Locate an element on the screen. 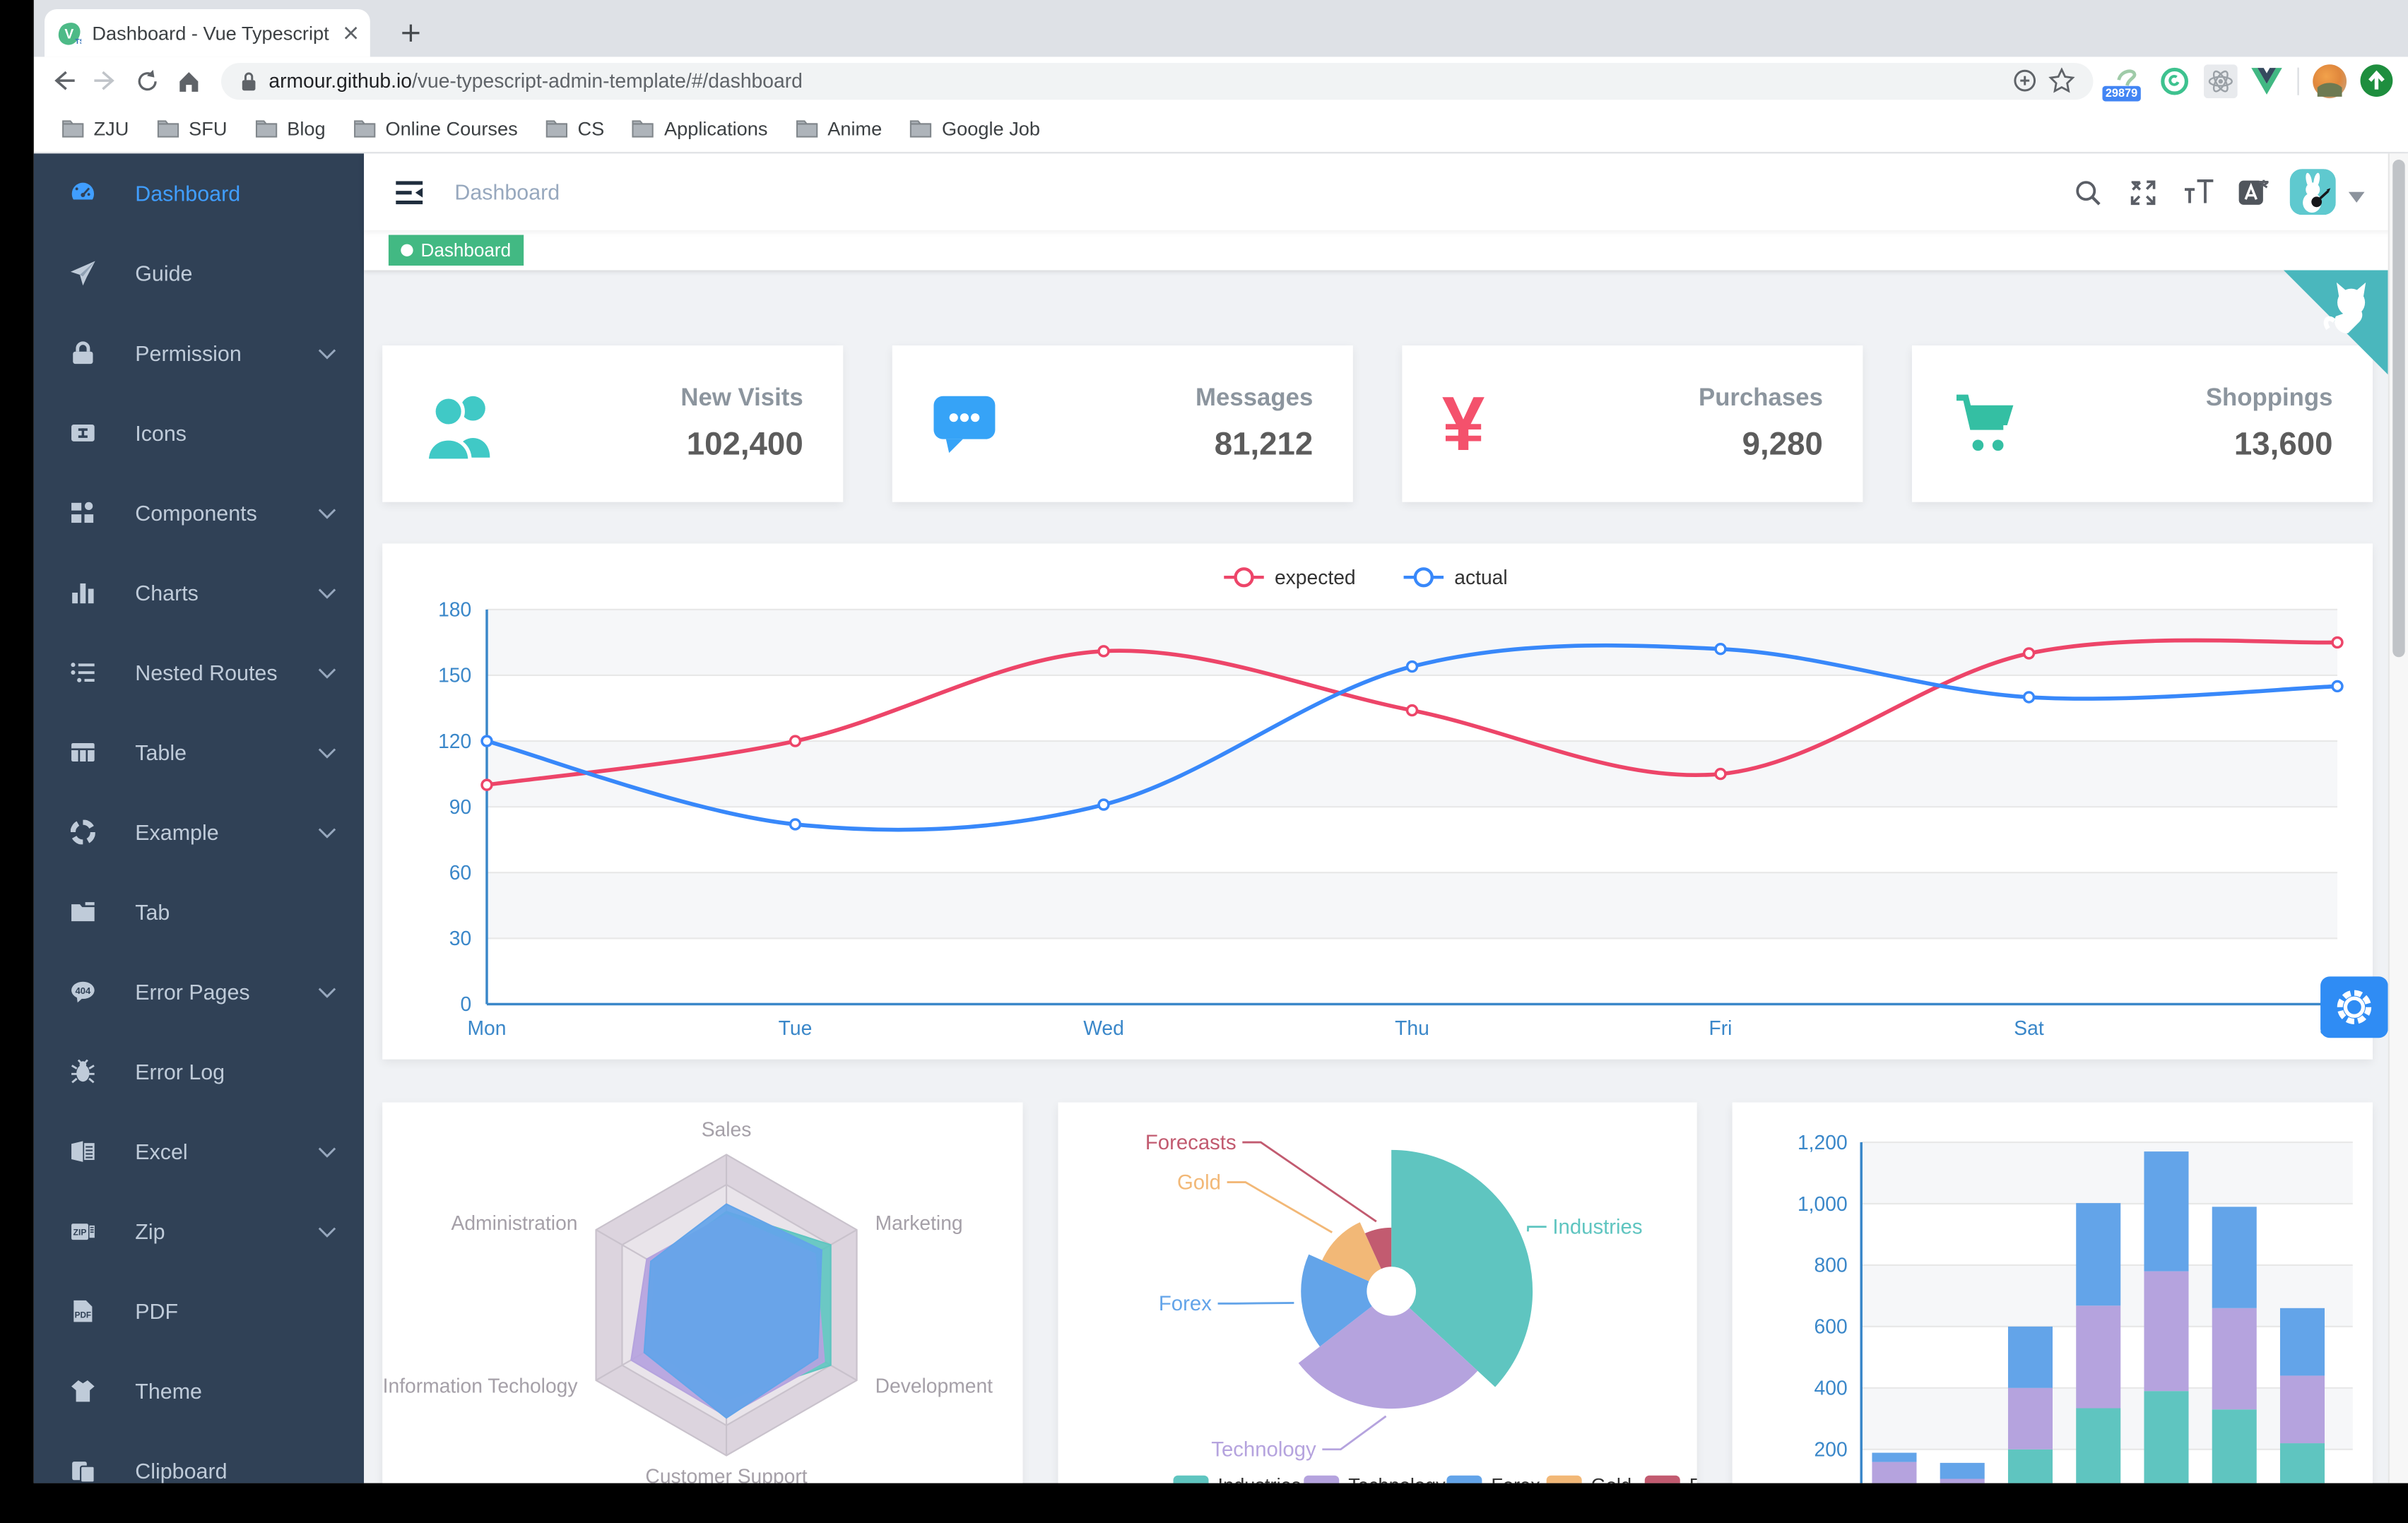  sidebar-item-permission: Permission is located at coordinates (199, 353).